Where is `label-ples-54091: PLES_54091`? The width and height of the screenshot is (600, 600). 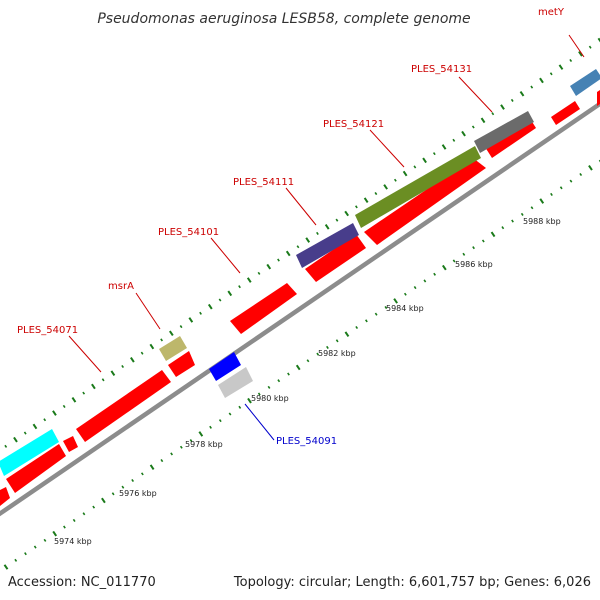 label-ples-54091: PLES_54091 is located at coordinates (306, 441).